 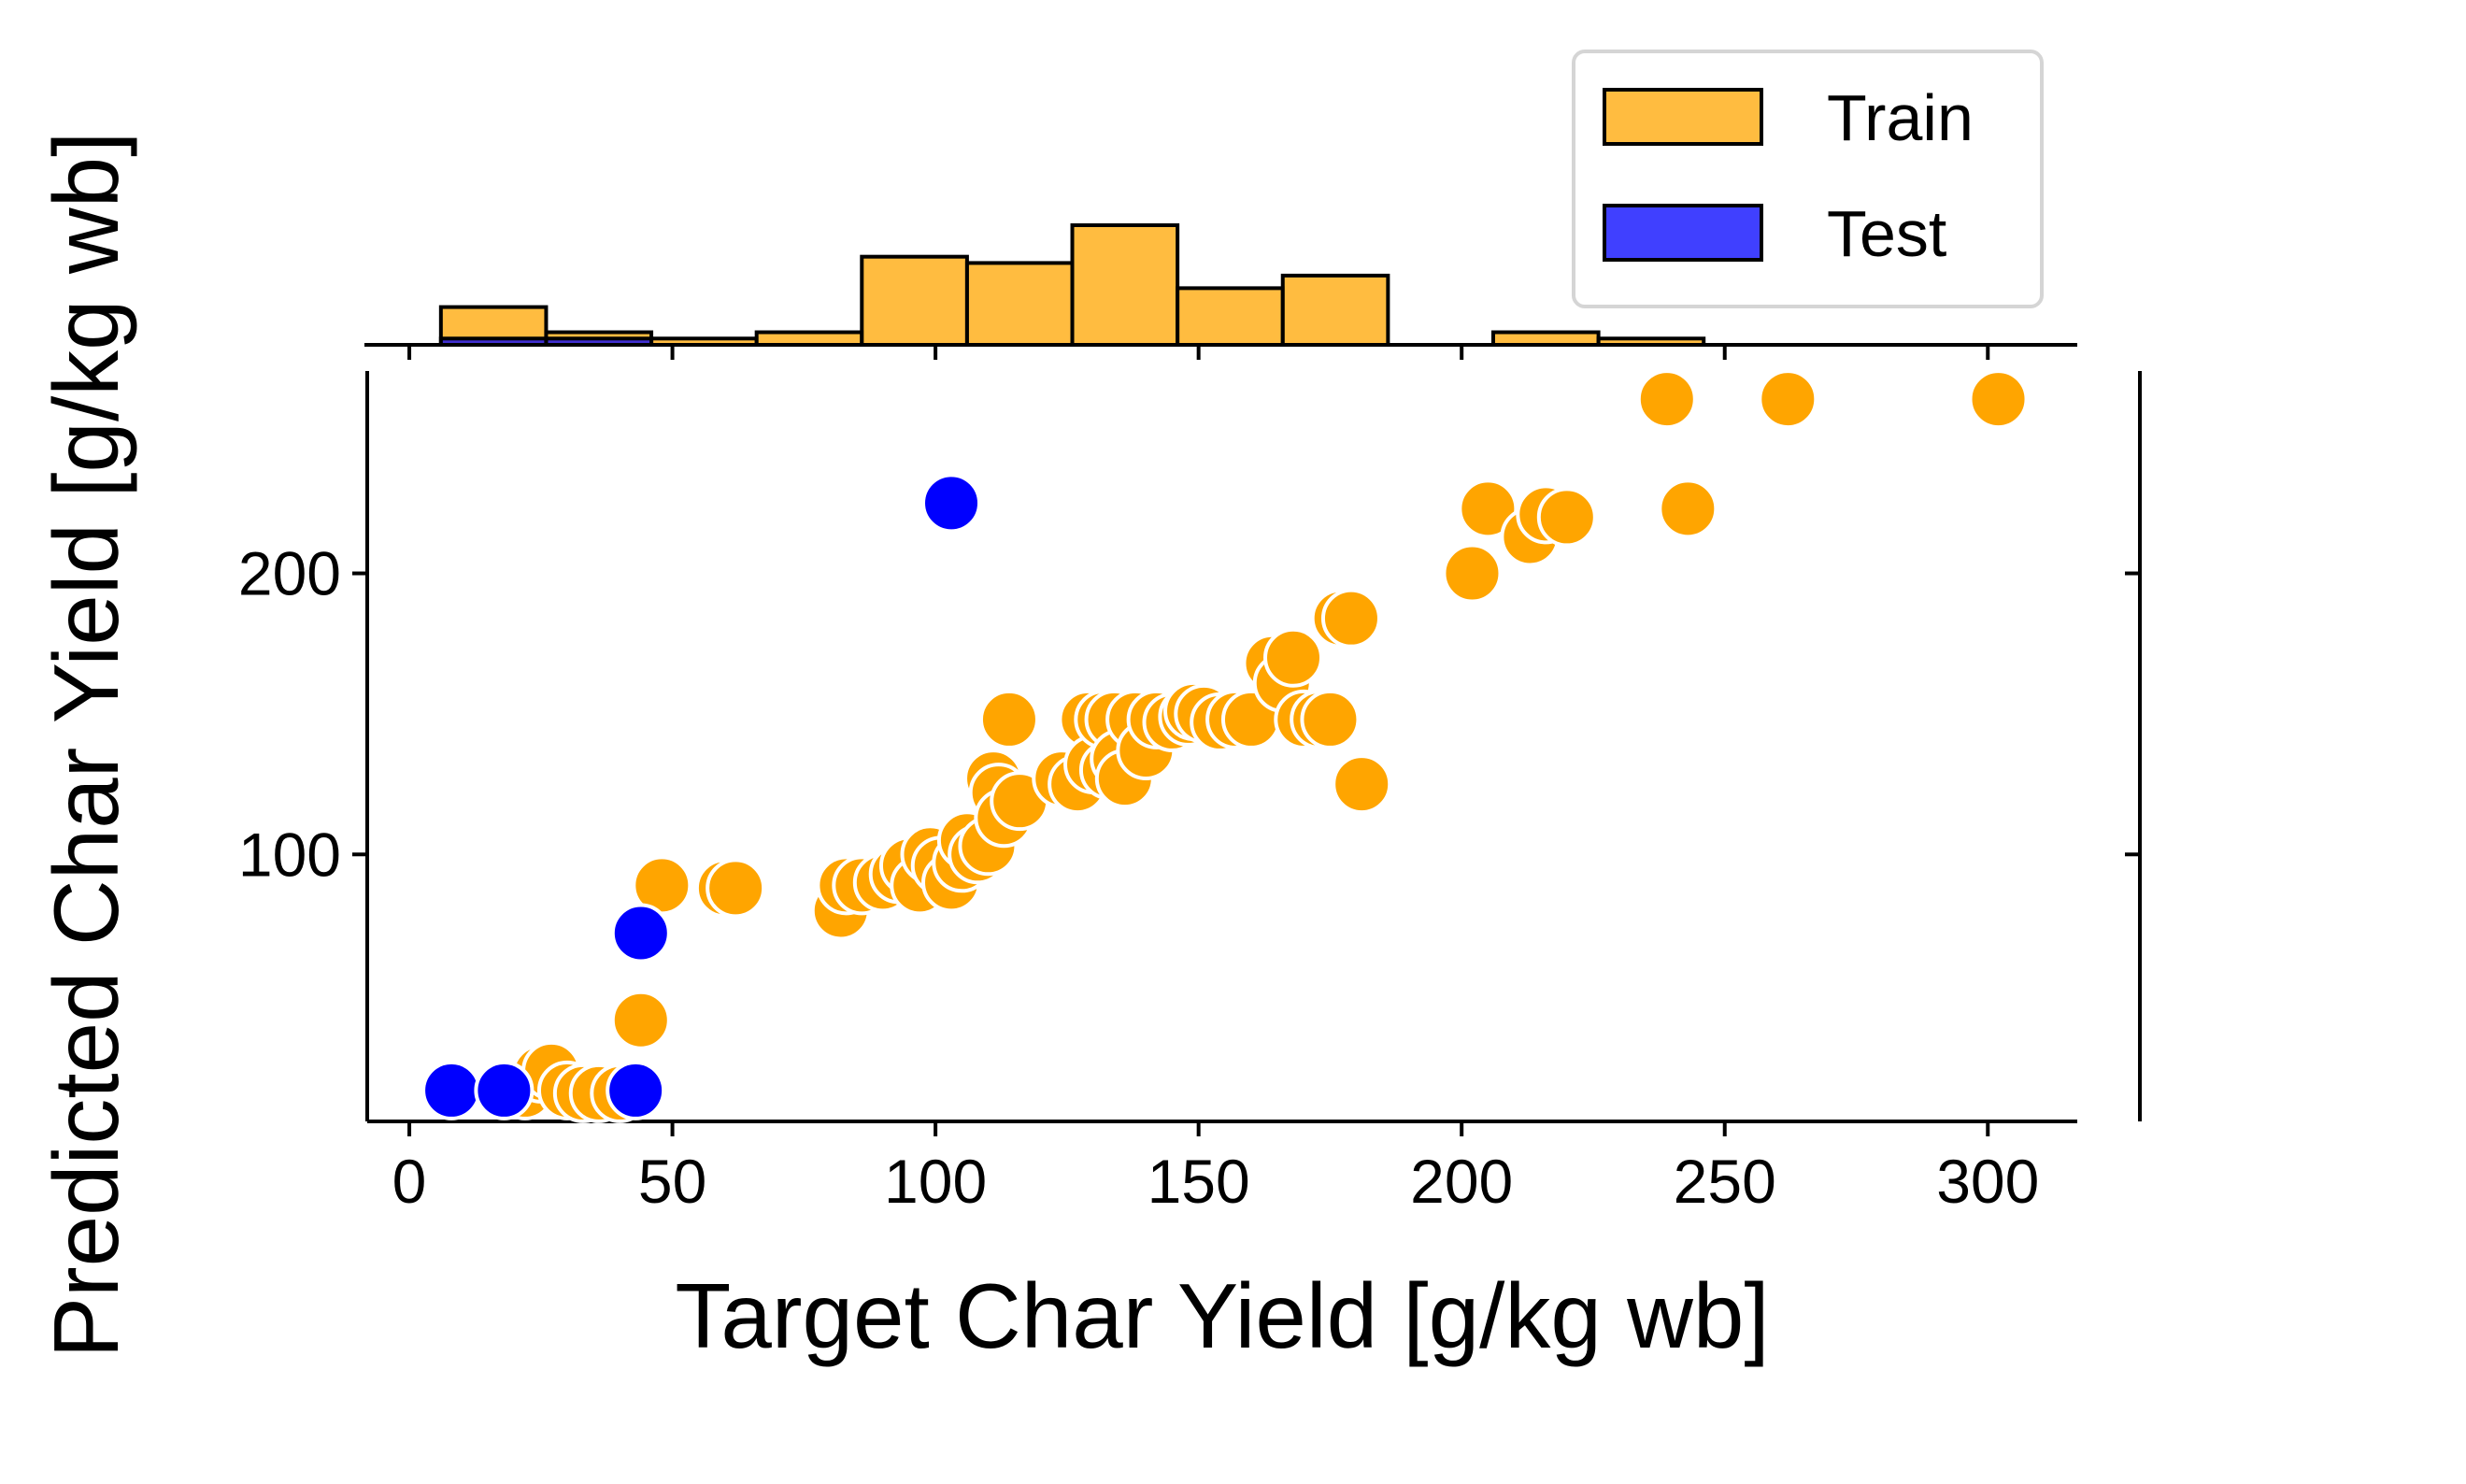 I want to click on x-tick-label: 0, so click(x=409, y=1181).